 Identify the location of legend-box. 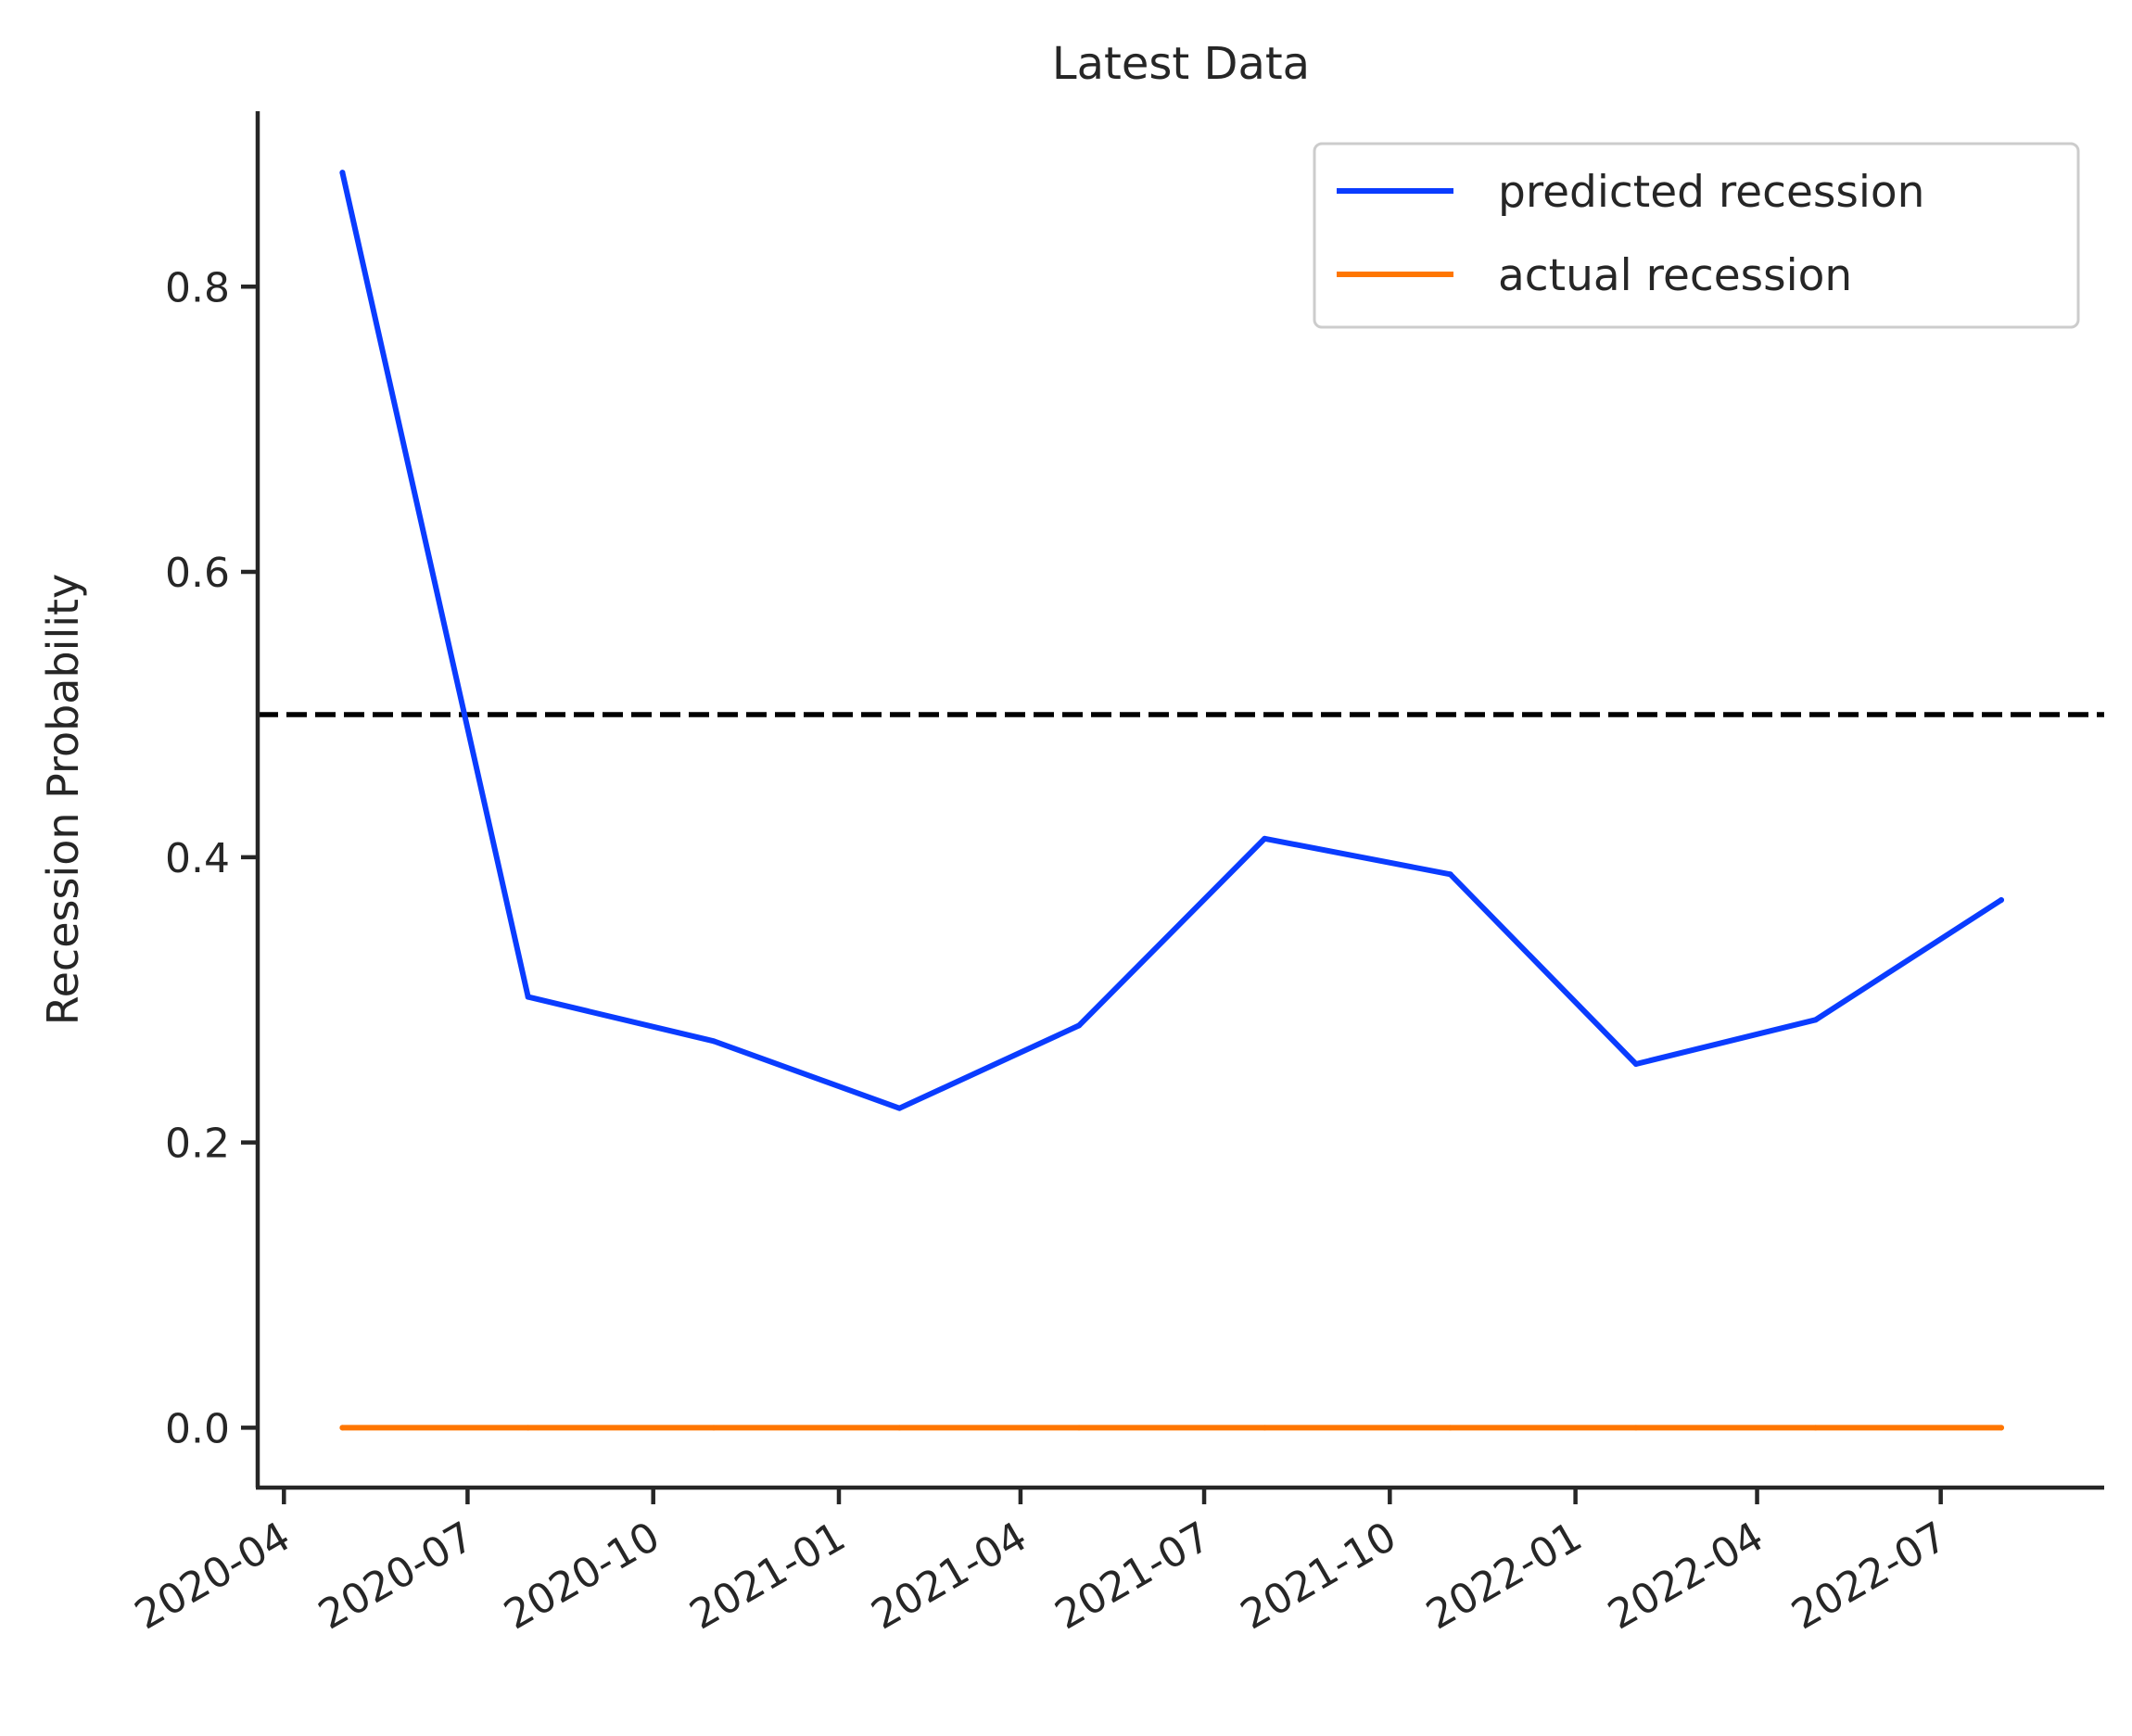
(1696, 235).